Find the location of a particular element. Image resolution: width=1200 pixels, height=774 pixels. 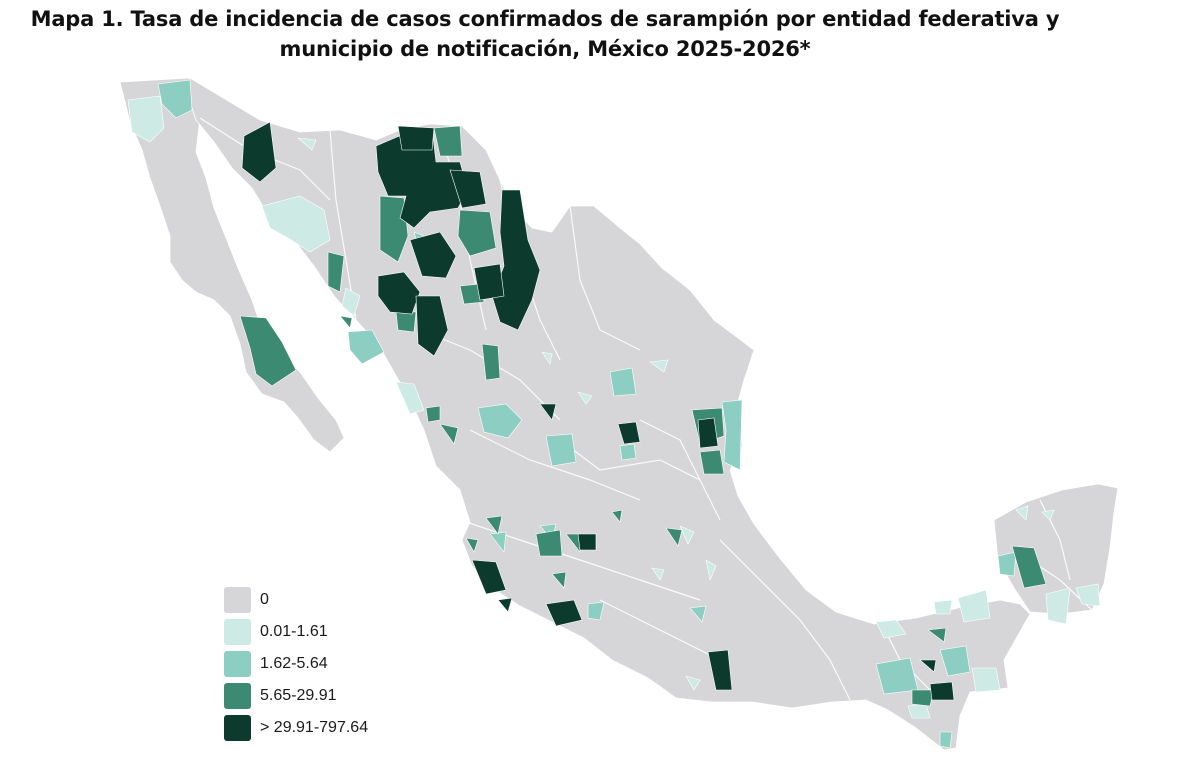

legend-label: > 29.91-797.64 is located at coordinates (314, 727).